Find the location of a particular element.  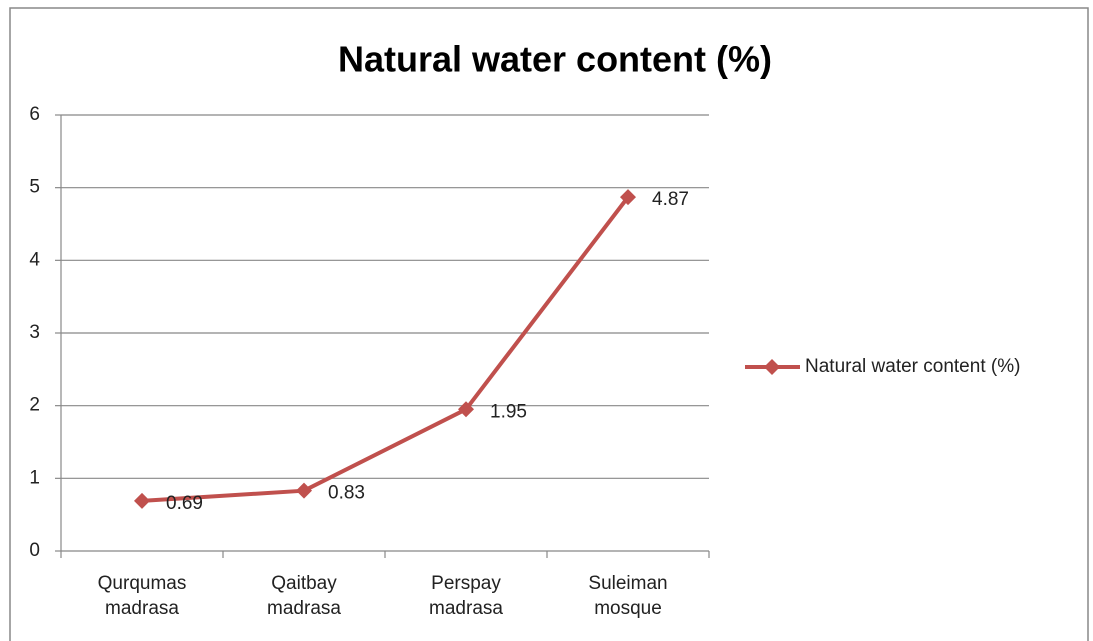

x-tick-label: Qurqumas madrasa is located at coordinates (142, 596).